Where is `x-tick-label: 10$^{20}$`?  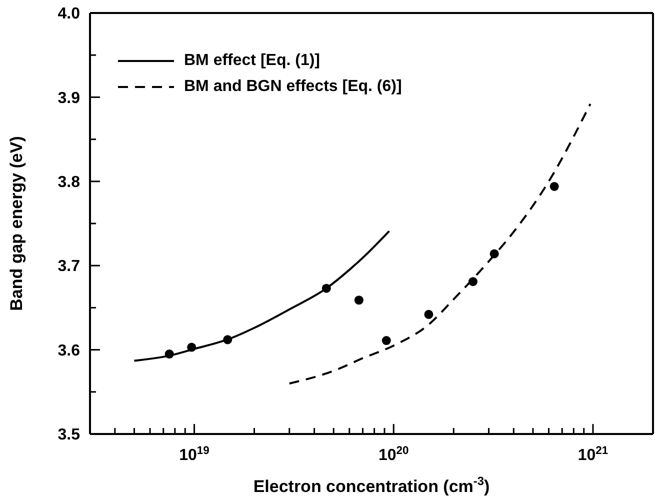 x-tick-label: 10$^{20}$ is located at coordinates (393, 454).